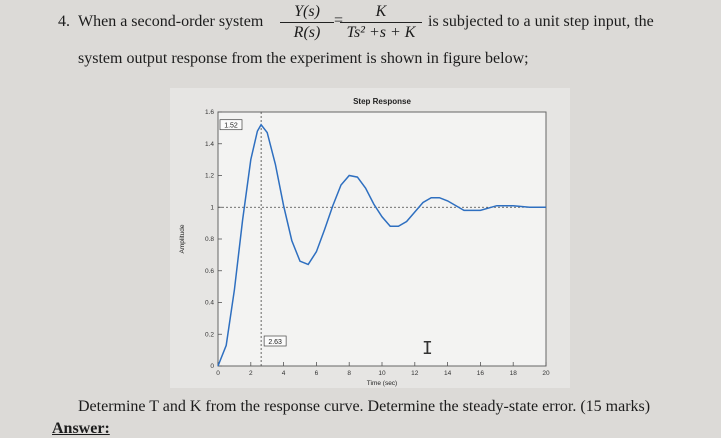 The width and height of the screenshot is (721, 438). What do you see at coordinates (209, 334) in the screenshot?
I see `y-tick-label: 0.2` at bounding box center [209, 334].